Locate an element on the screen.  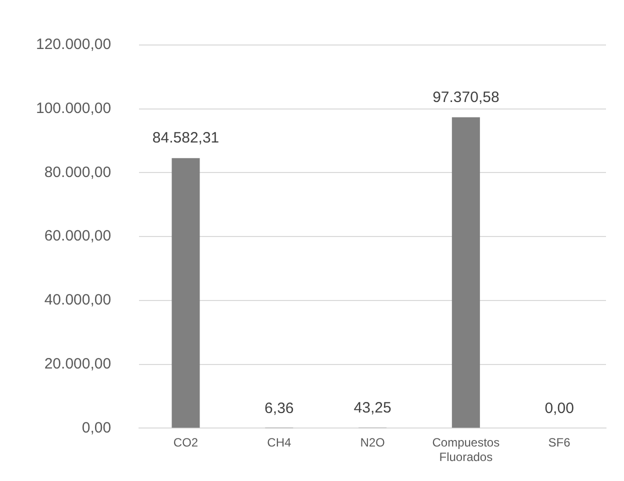
y-tick-label: 40.000,00 is located at coordinates (78, 300).